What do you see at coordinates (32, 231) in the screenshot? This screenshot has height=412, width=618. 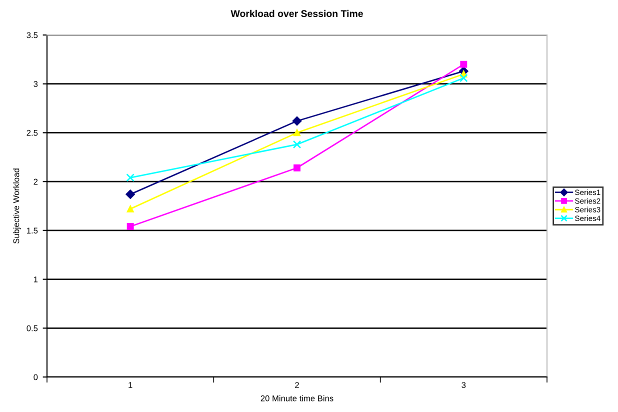 I see `y-tick-label: 1.5` at bounding box center [32, 231].